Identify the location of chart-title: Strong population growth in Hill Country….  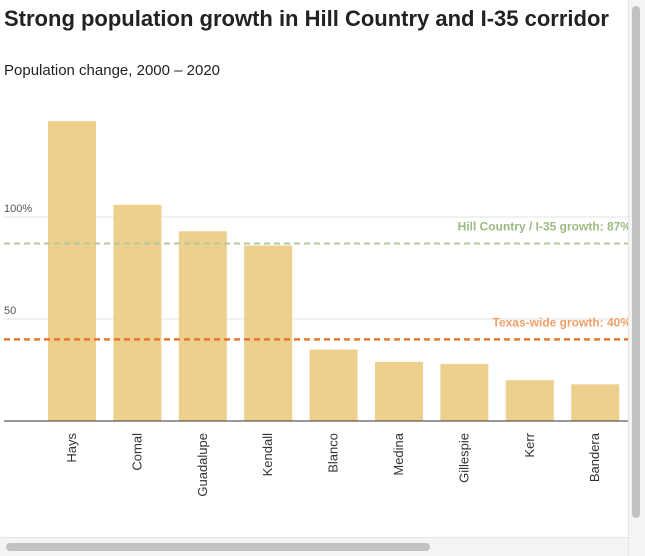
(306, 18).